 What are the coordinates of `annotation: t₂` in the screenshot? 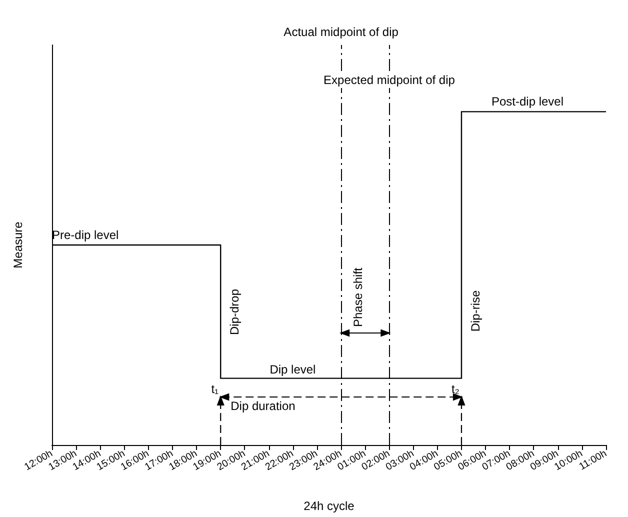 It's located at (455, 389).